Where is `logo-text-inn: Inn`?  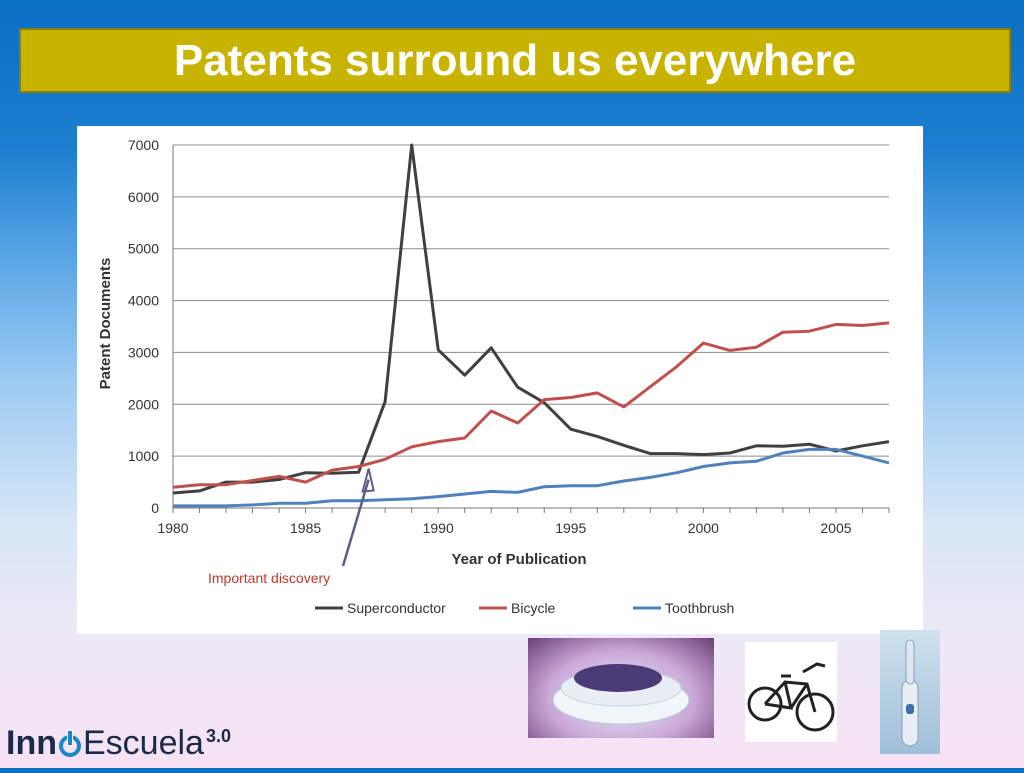 logo-text-inn: Inn is located at coordinates (31, 743).